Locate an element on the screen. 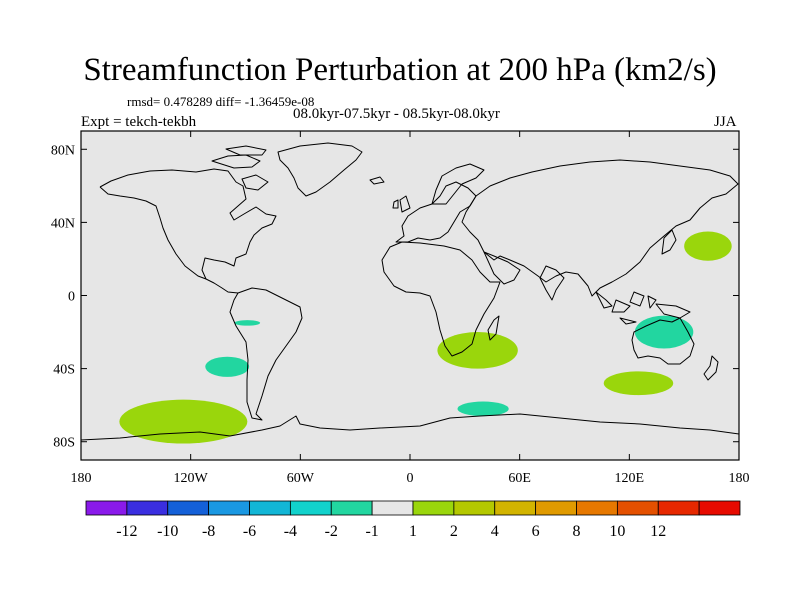  lon-tick-label: 0 is located at coordinates (410, 478).